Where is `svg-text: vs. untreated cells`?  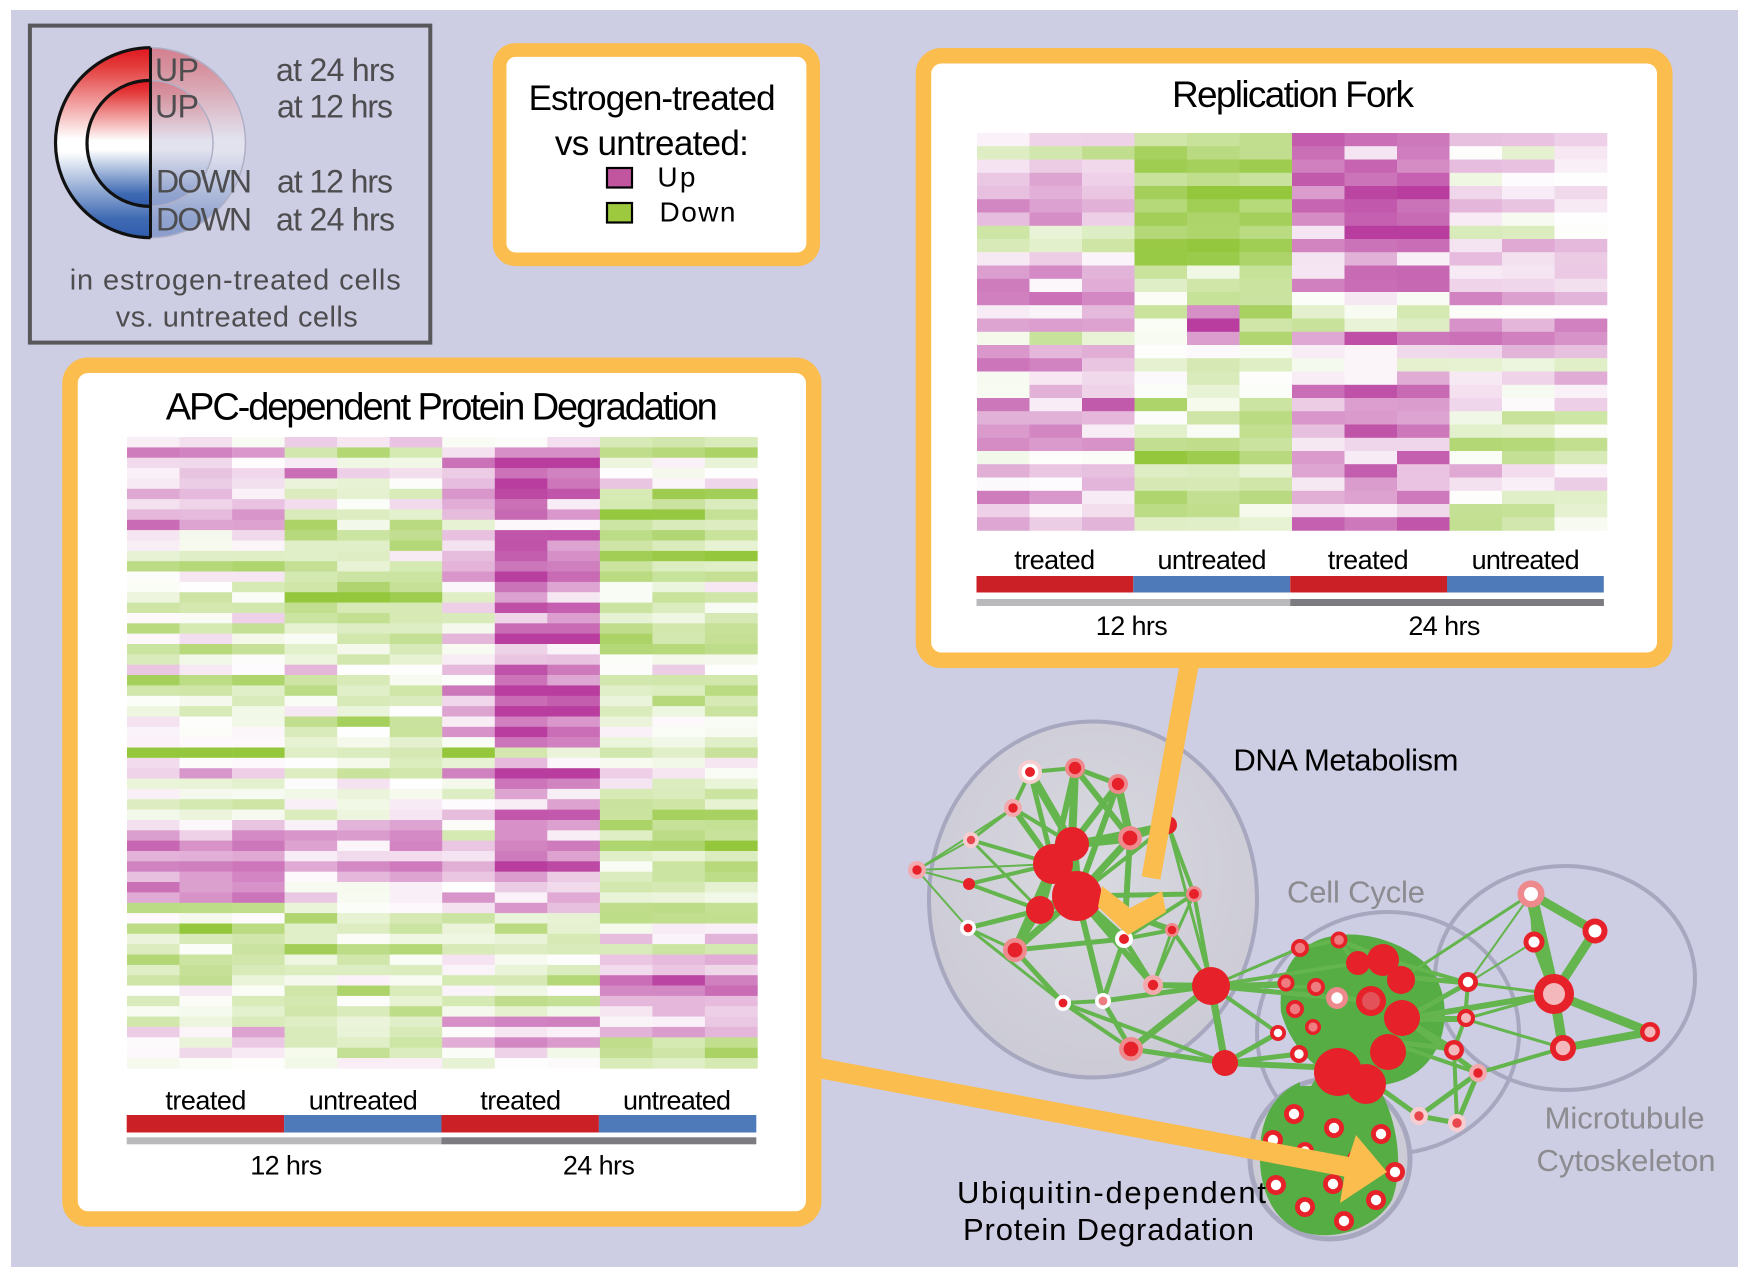
svg-text: vs. untreated cells is located at coordinates (237, 318).